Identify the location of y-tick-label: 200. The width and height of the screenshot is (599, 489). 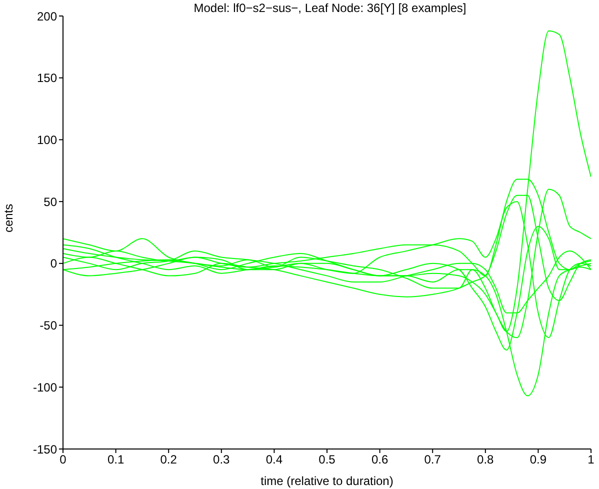
(47, 16).